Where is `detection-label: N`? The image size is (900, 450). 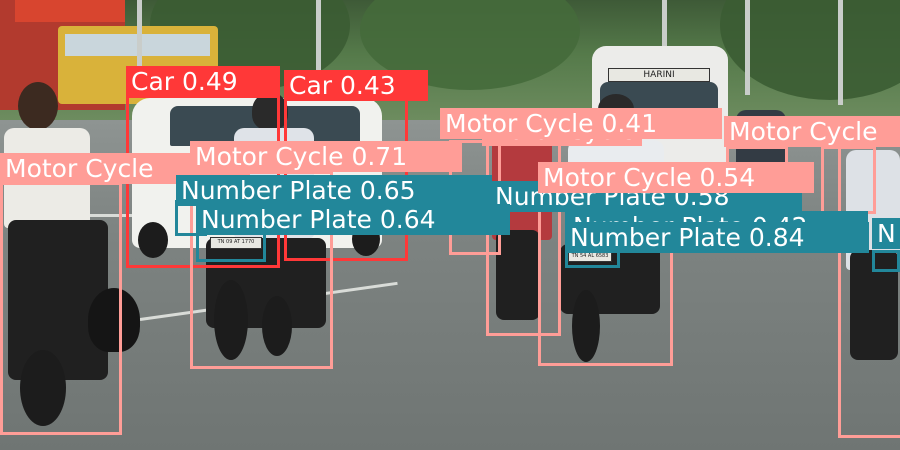
detection-label: N is located at coordinates (886, 233).